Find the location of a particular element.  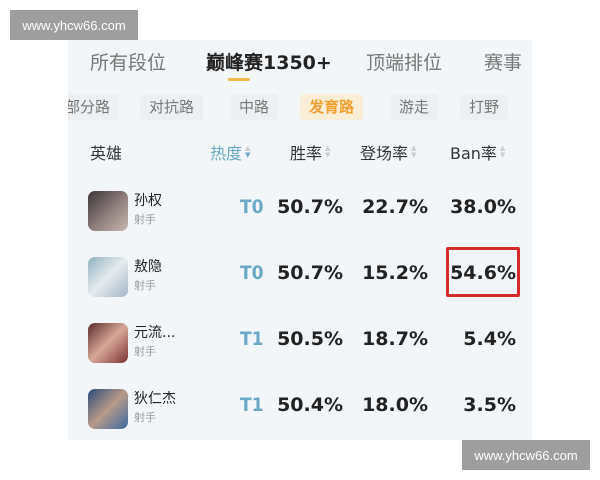

pick-rate: 15.2% is located at coordinates (395, 273).